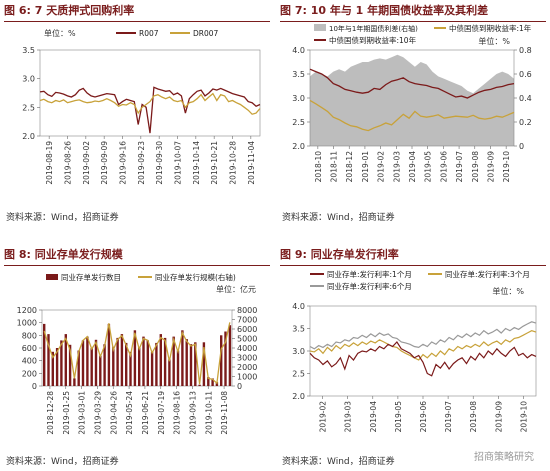 This screenshot has width=550, height=471. Describe the element at coordinates (206, 33) in the screenshot. I see `legend-label: DR007` at that location.